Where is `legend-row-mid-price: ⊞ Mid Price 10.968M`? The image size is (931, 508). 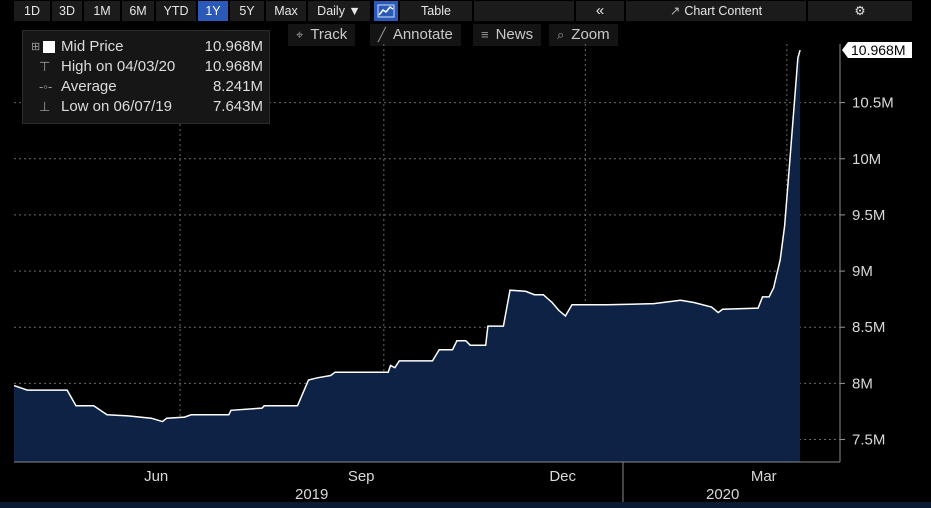 legend-row-mid-price: ⊞ Mid Price 10.968M is located at coordinates (146, 47).